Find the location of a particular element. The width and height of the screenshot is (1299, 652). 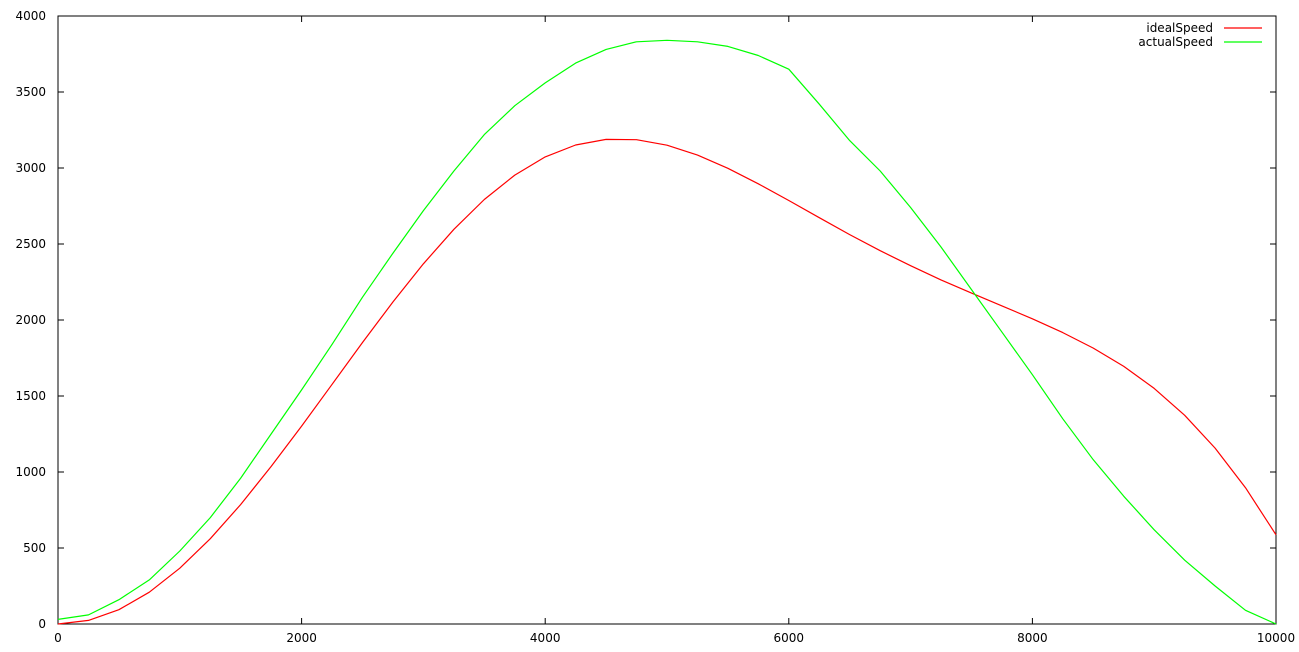

x-tick-label: 6000 is located at coordinates (789, 638).